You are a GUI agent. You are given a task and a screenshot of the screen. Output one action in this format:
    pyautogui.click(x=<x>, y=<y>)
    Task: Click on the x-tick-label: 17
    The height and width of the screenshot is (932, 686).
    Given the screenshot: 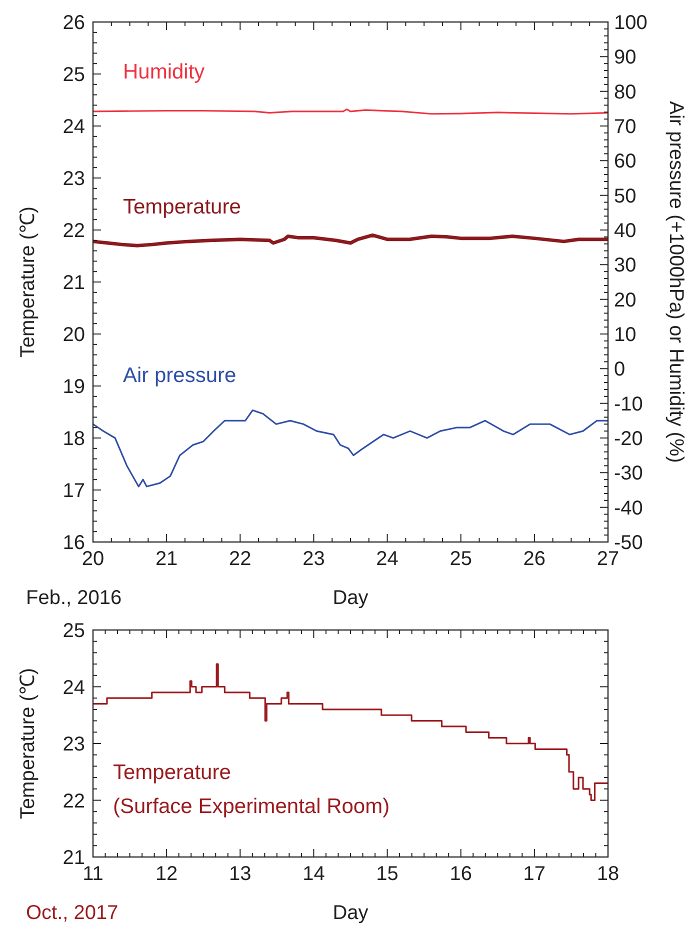 What is the action you would take?
    pyautogui.click(x=534, y=874)
    